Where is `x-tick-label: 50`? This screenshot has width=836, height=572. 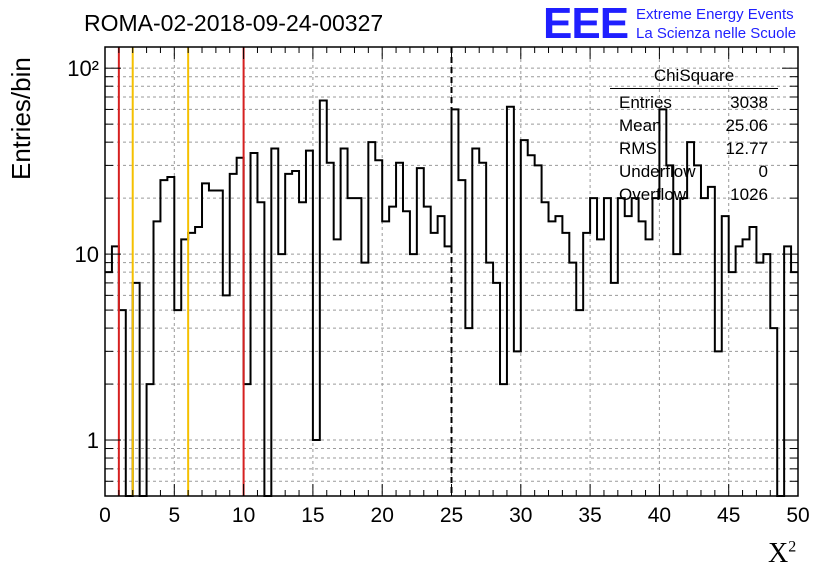
x-tick-label: 50 is located at coordinates (797, 515).